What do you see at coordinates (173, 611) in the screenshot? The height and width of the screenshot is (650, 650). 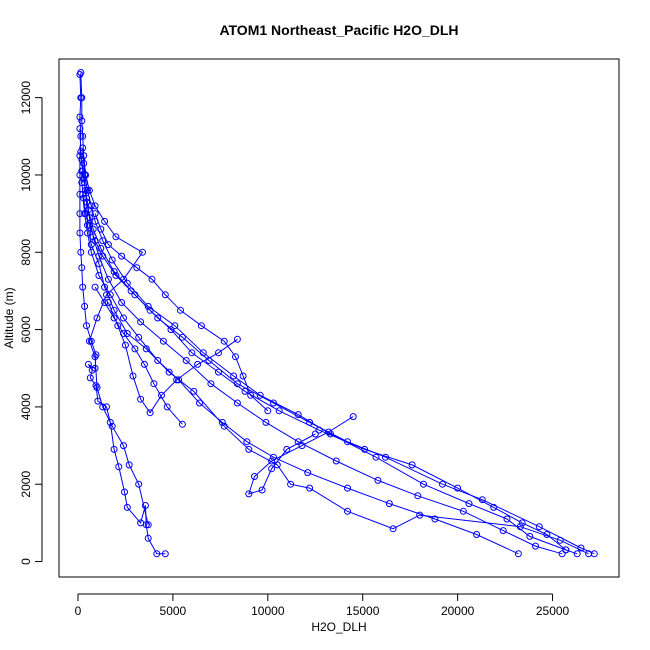 I see `x-tick-label: 5000` at bounding box center [173, 611].